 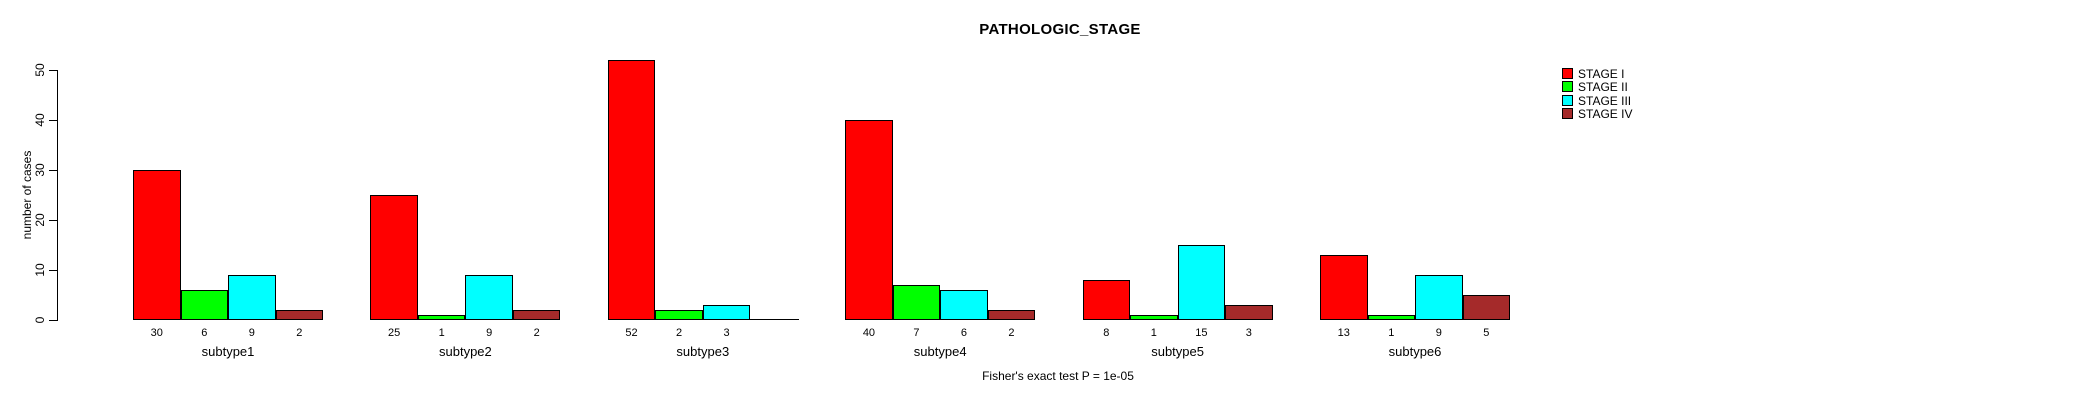 What do you see at coordinates (916, 302) in the screenshot?
I see `bar-stage-ii-subtype4` at bounding box center [916, 302].